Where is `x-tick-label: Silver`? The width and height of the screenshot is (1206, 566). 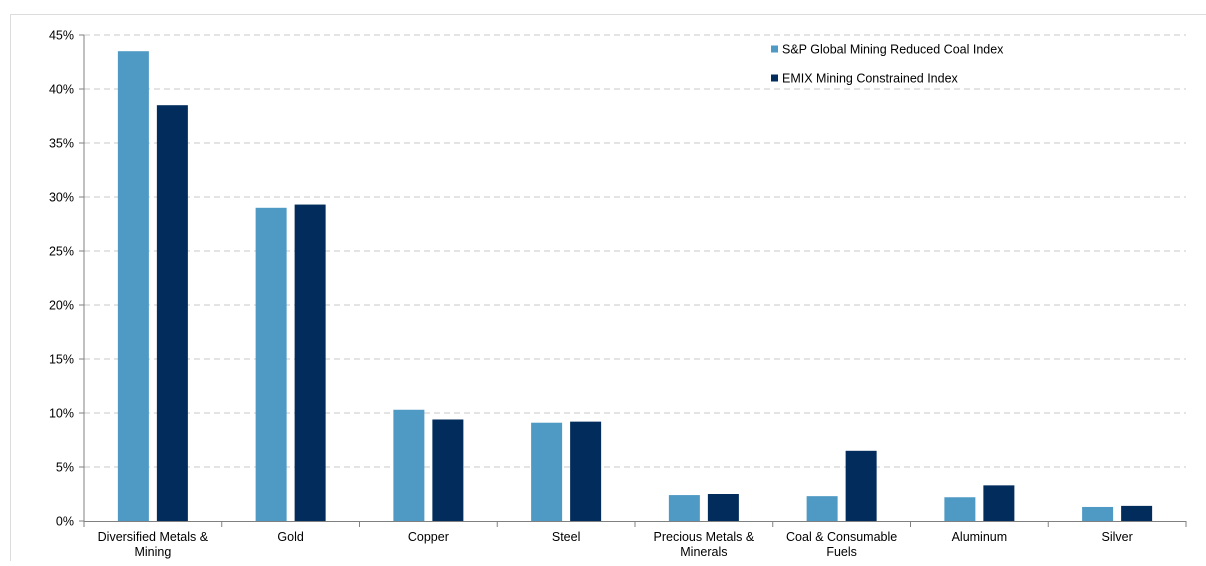
x-tick-label: Silver is located at coordinates (1116, 537).